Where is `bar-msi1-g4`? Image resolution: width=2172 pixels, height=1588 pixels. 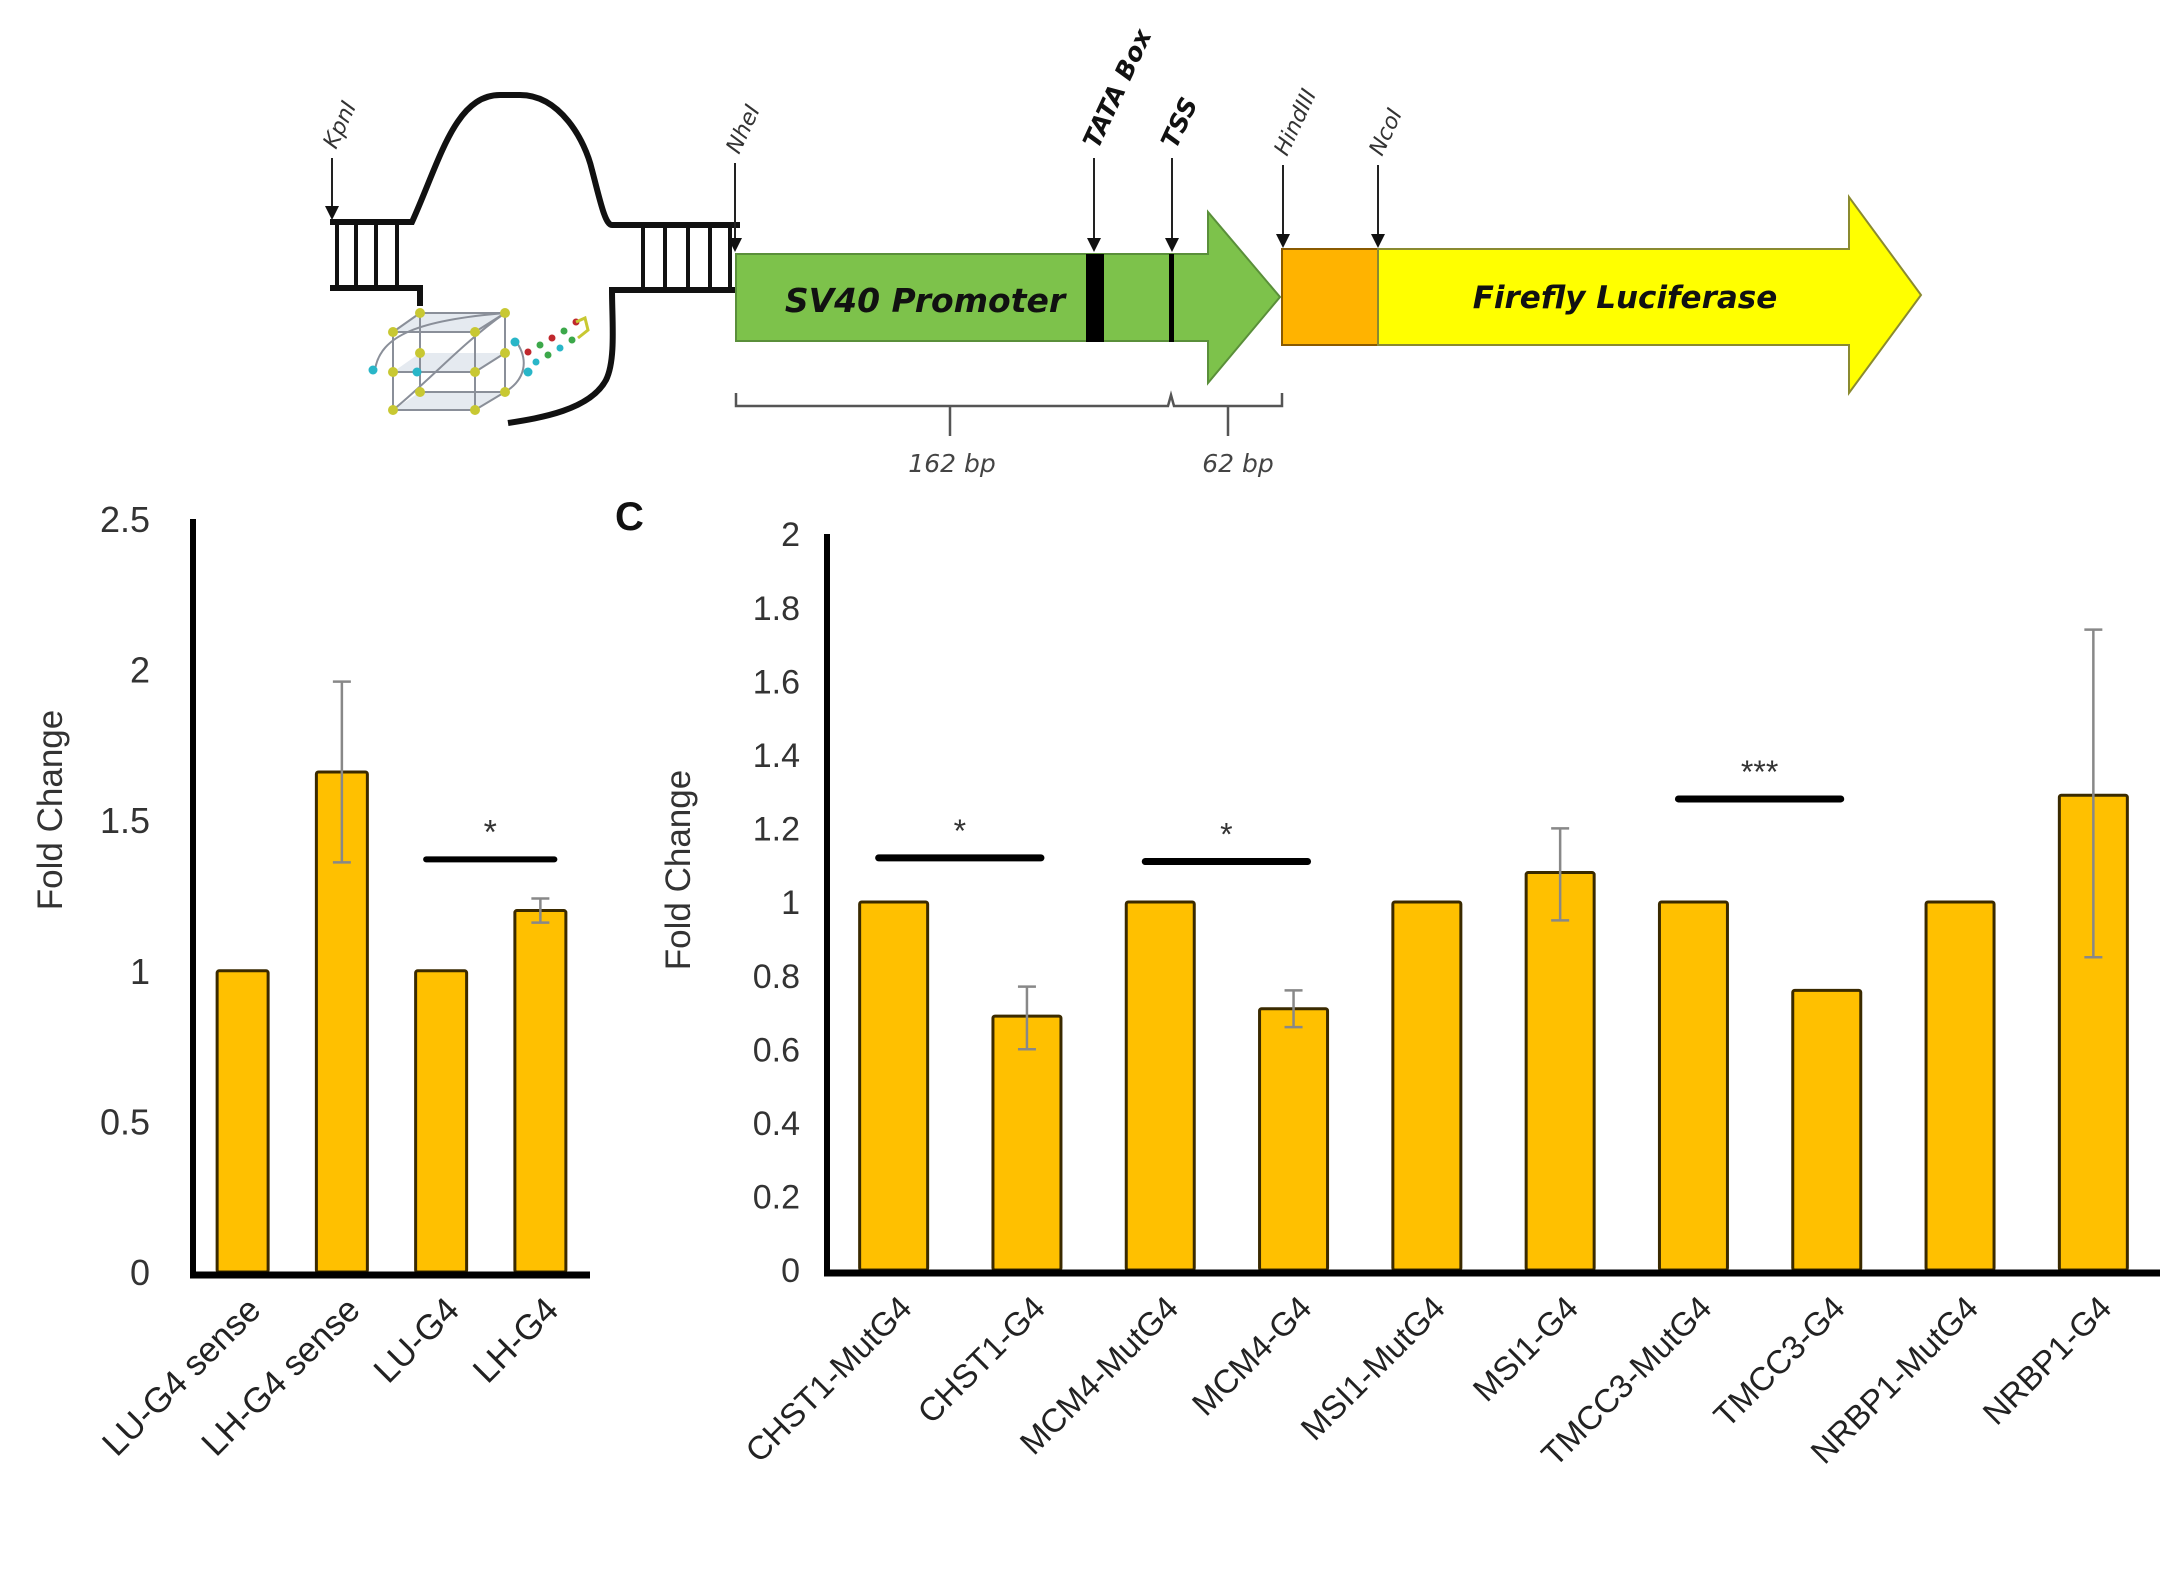 bar-msi1-g4 is located at coordinates (1560, 1071).